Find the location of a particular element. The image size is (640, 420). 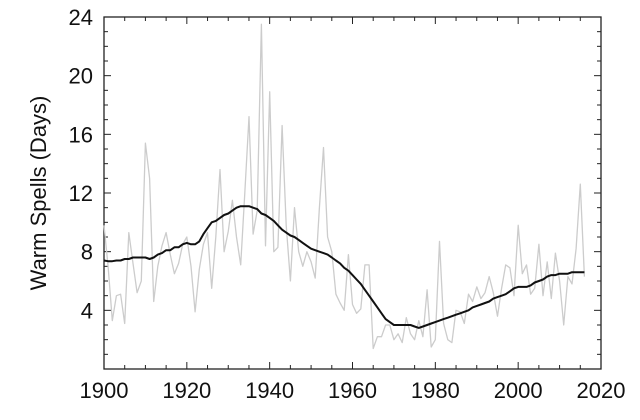

x-tick-label: 1900 is located at coordinates (104, 390).